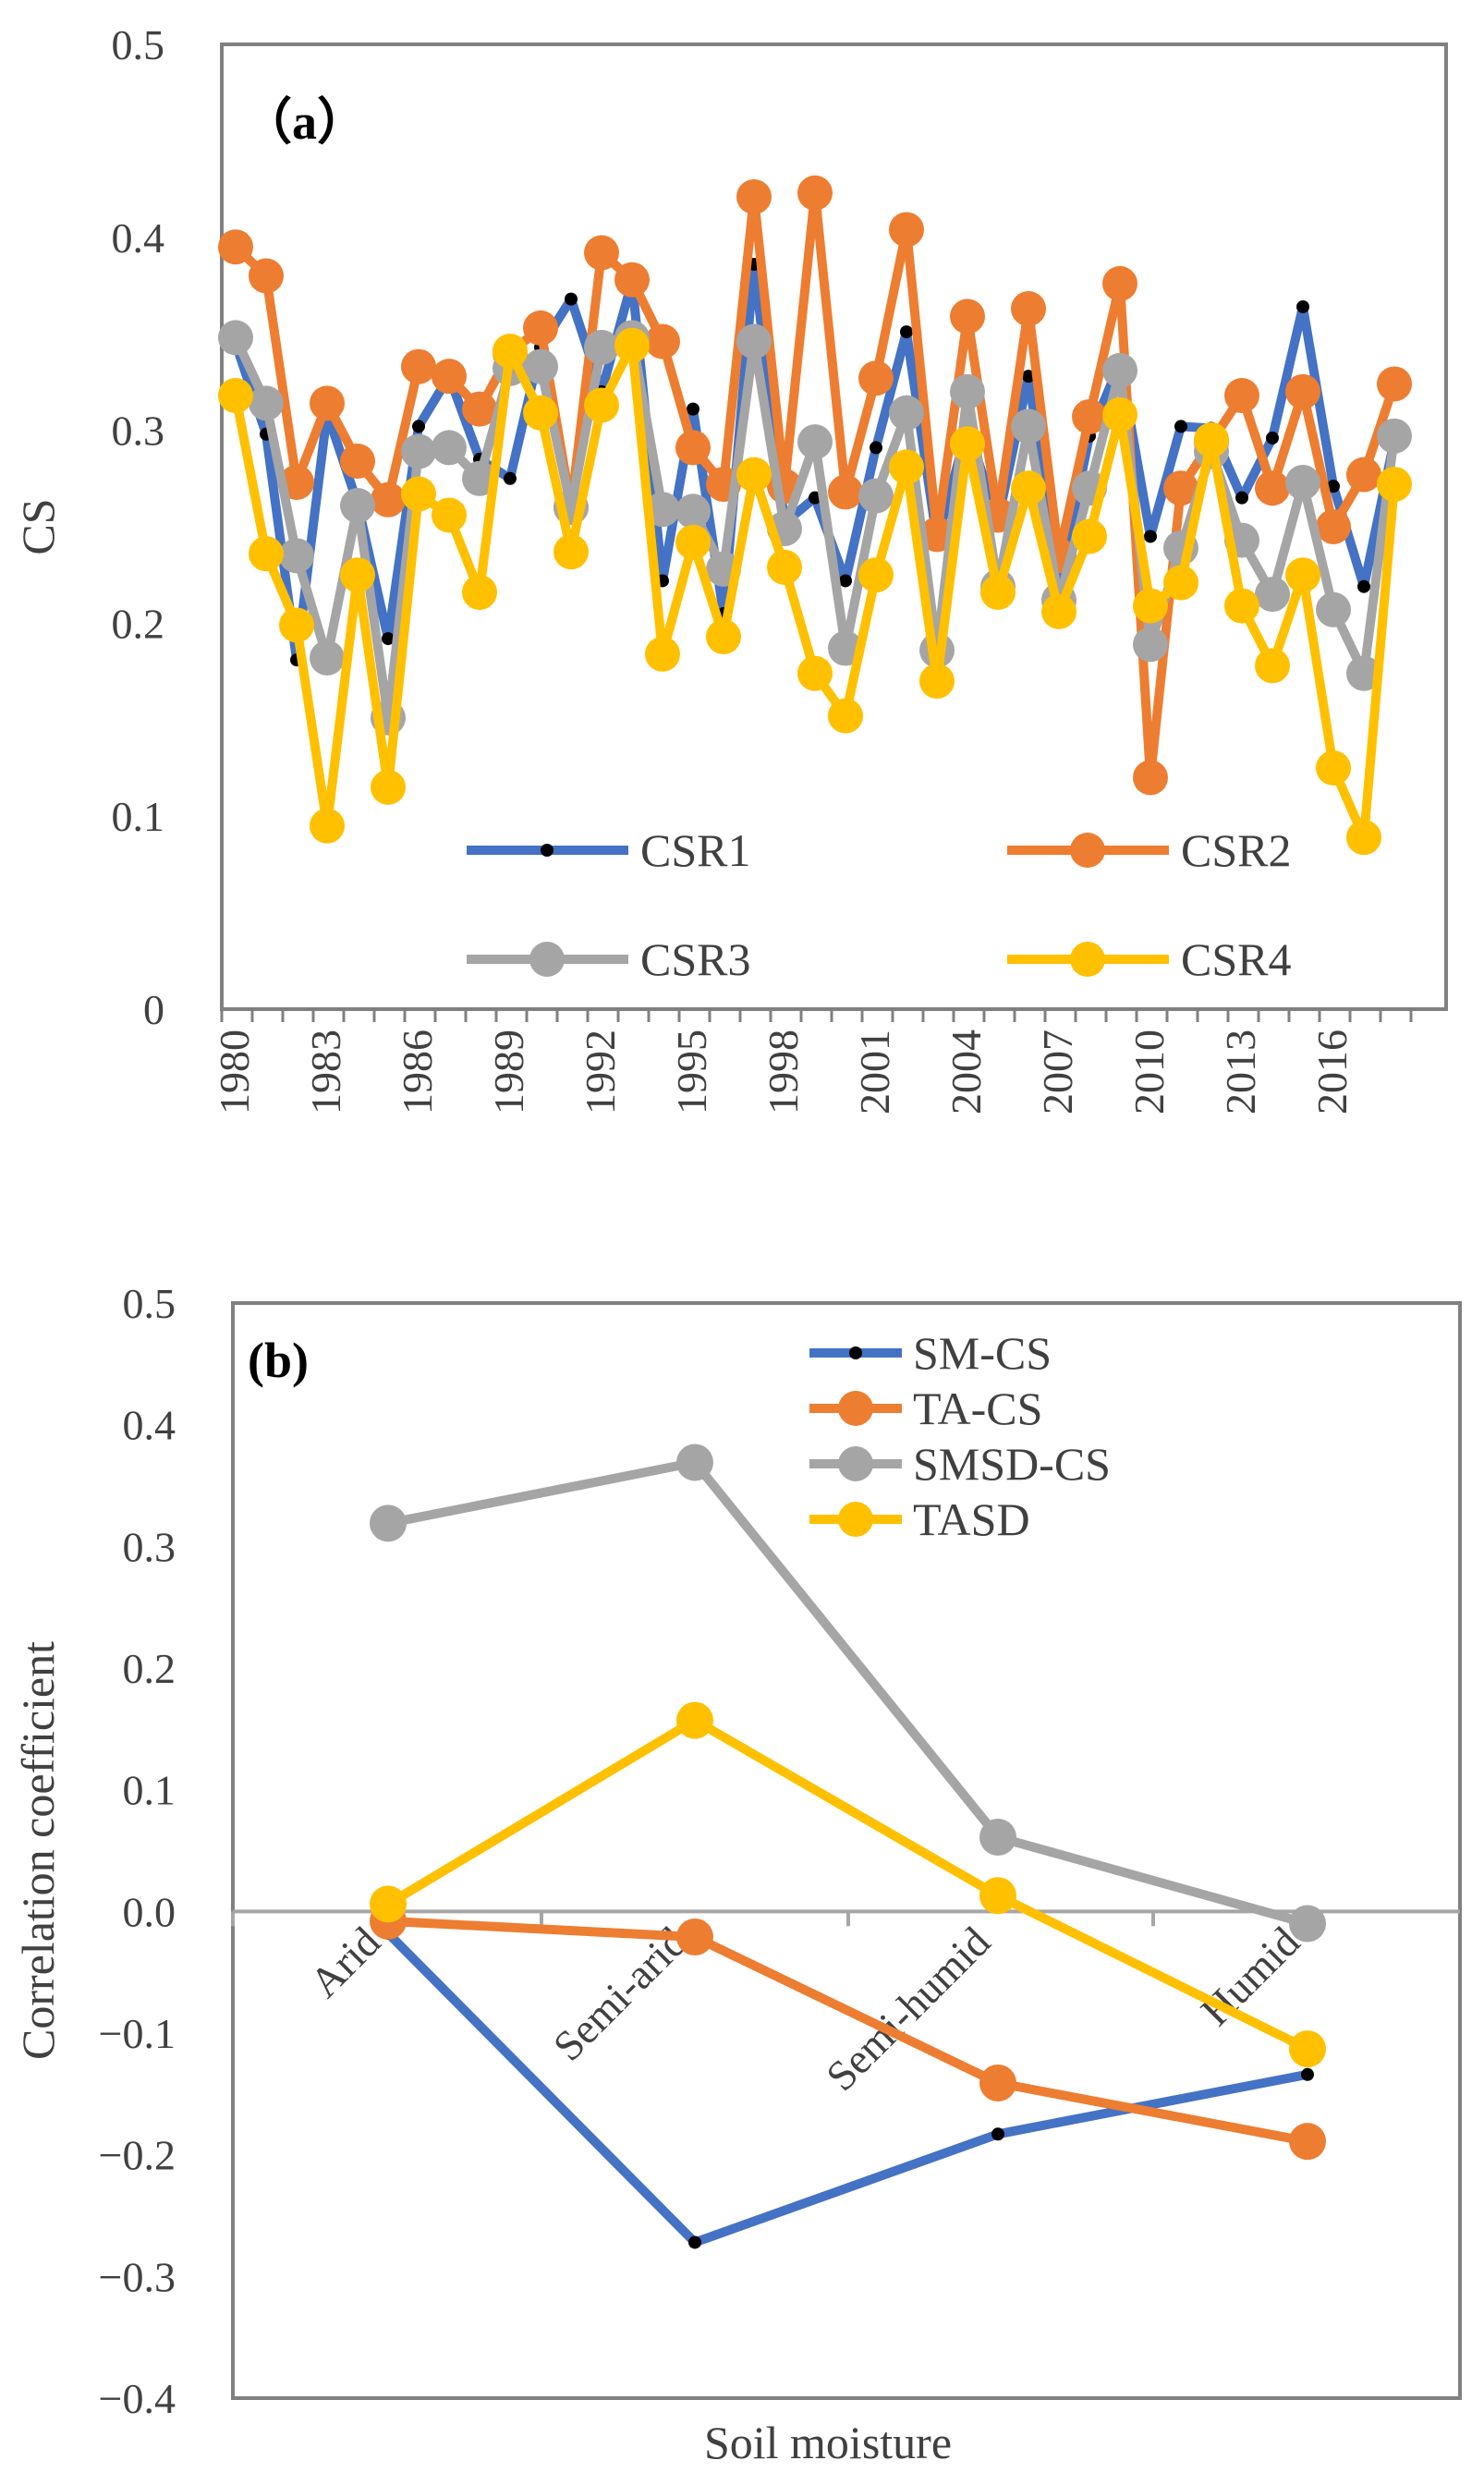 This screenshot has width=1484, height=2485. I want to click on series-line-tasd, so click(847, 1884).